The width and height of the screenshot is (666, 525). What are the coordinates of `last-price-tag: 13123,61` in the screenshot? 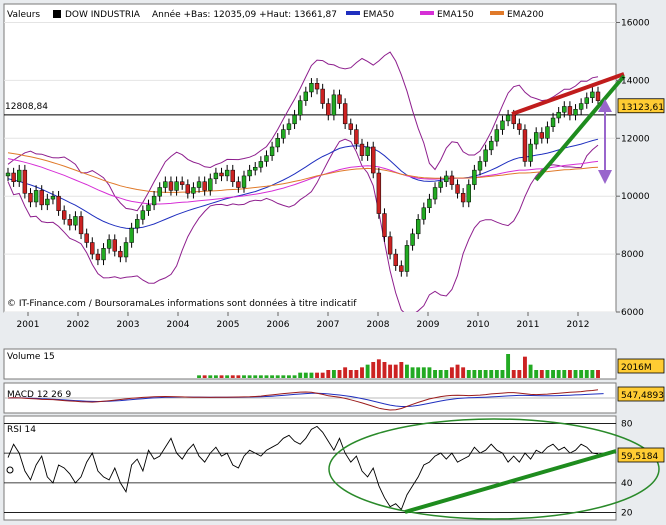 It's located at (642, 108).